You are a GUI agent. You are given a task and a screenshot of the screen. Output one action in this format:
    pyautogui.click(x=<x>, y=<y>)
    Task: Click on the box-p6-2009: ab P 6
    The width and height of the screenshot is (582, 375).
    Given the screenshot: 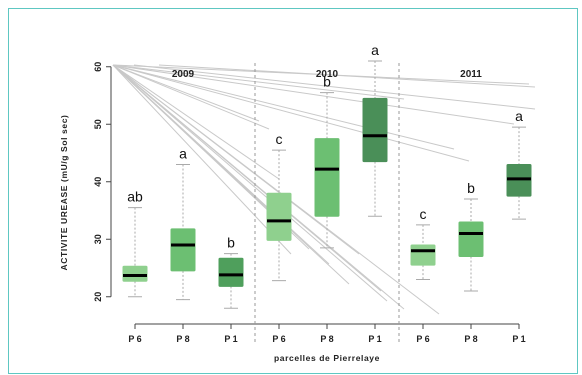 What is the action you would take?
    pyautogui.click(x=135, y=266)
    